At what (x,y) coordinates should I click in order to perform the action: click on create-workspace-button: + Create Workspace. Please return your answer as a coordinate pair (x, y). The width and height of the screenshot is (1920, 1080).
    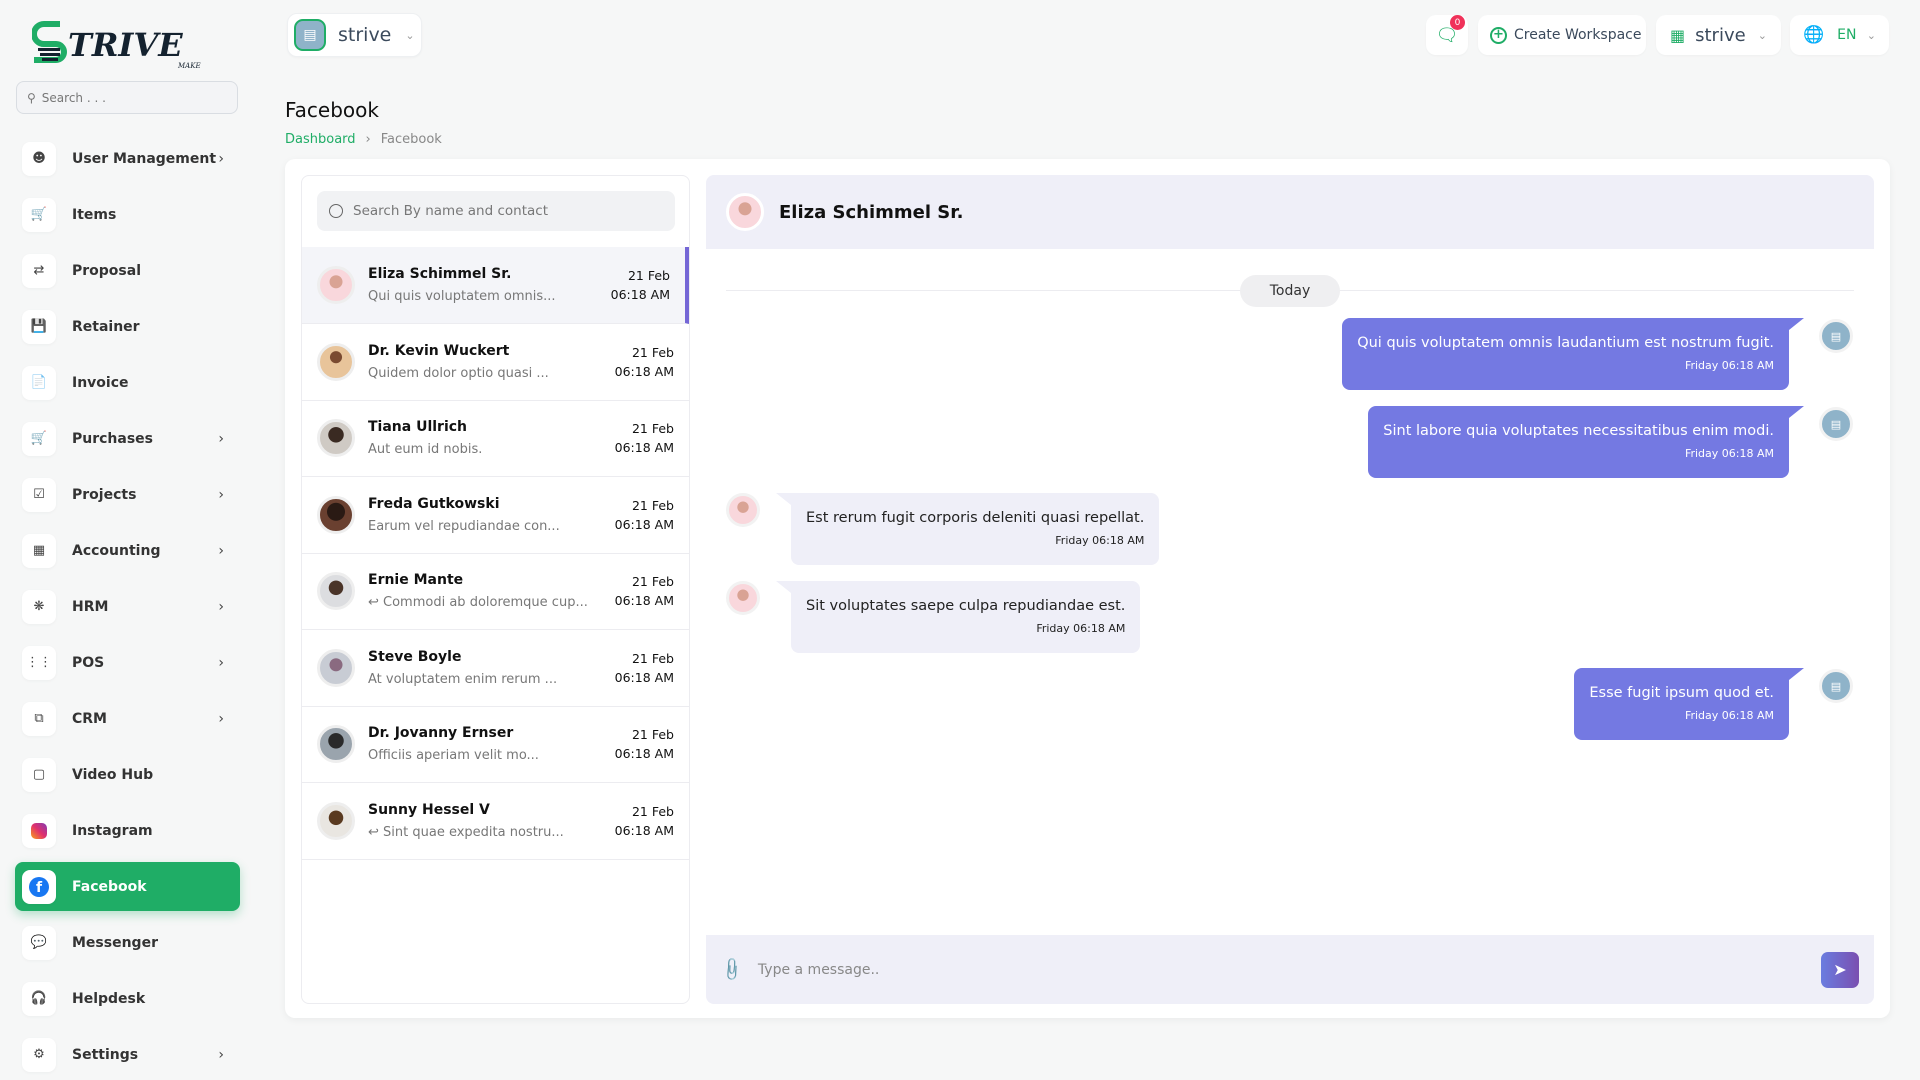
    Looking at the image, I should click on (1562, 35).